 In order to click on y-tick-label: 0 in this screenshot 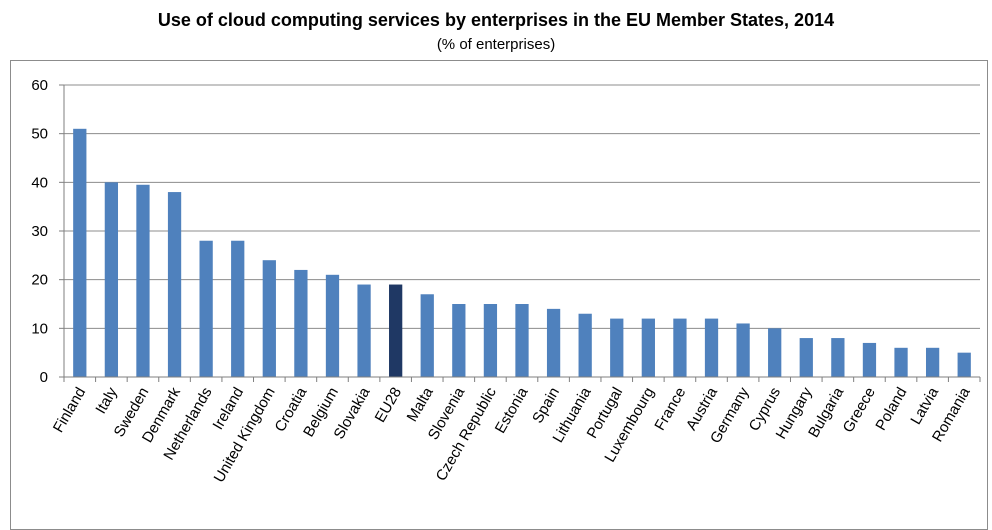, I will do `click(44, 377)`.